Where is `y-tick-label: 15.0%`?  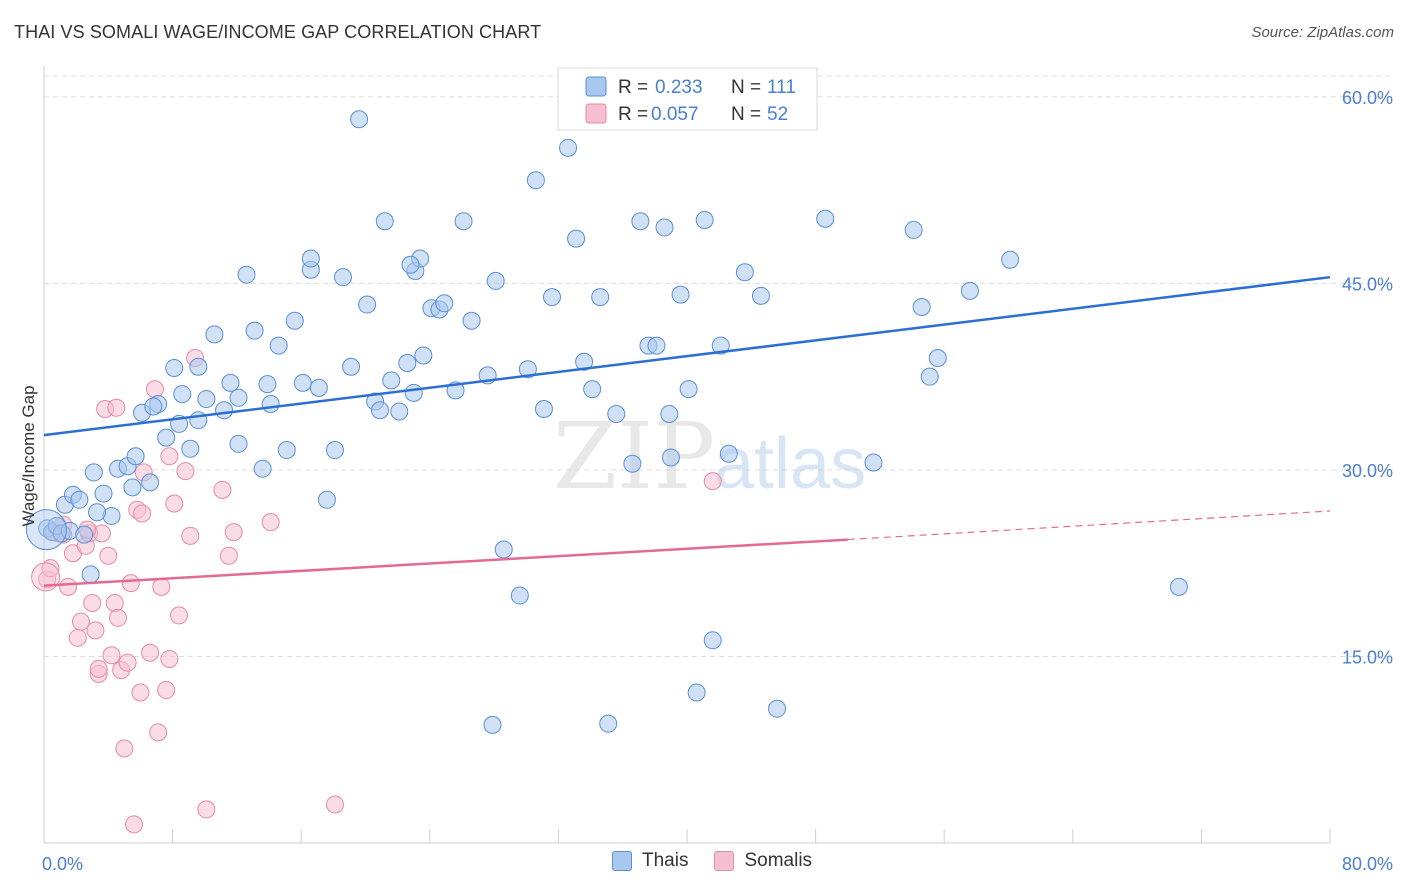 y-tick-label: 15.0% is located at coordinates (1367, 657).